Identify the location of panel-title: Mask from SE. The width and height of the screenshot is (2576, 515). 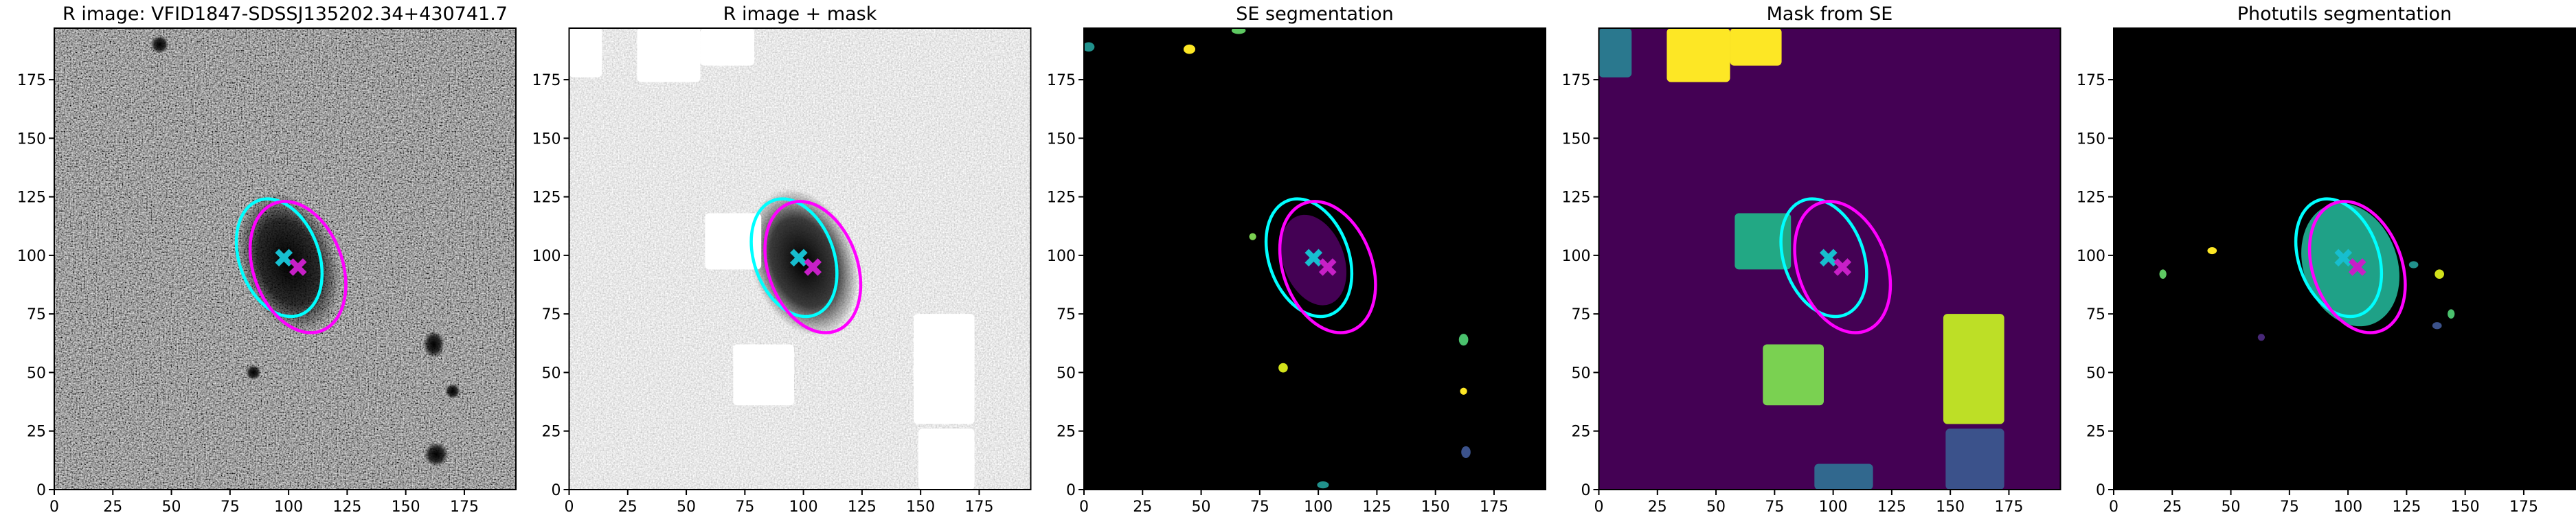
(1830, 14).